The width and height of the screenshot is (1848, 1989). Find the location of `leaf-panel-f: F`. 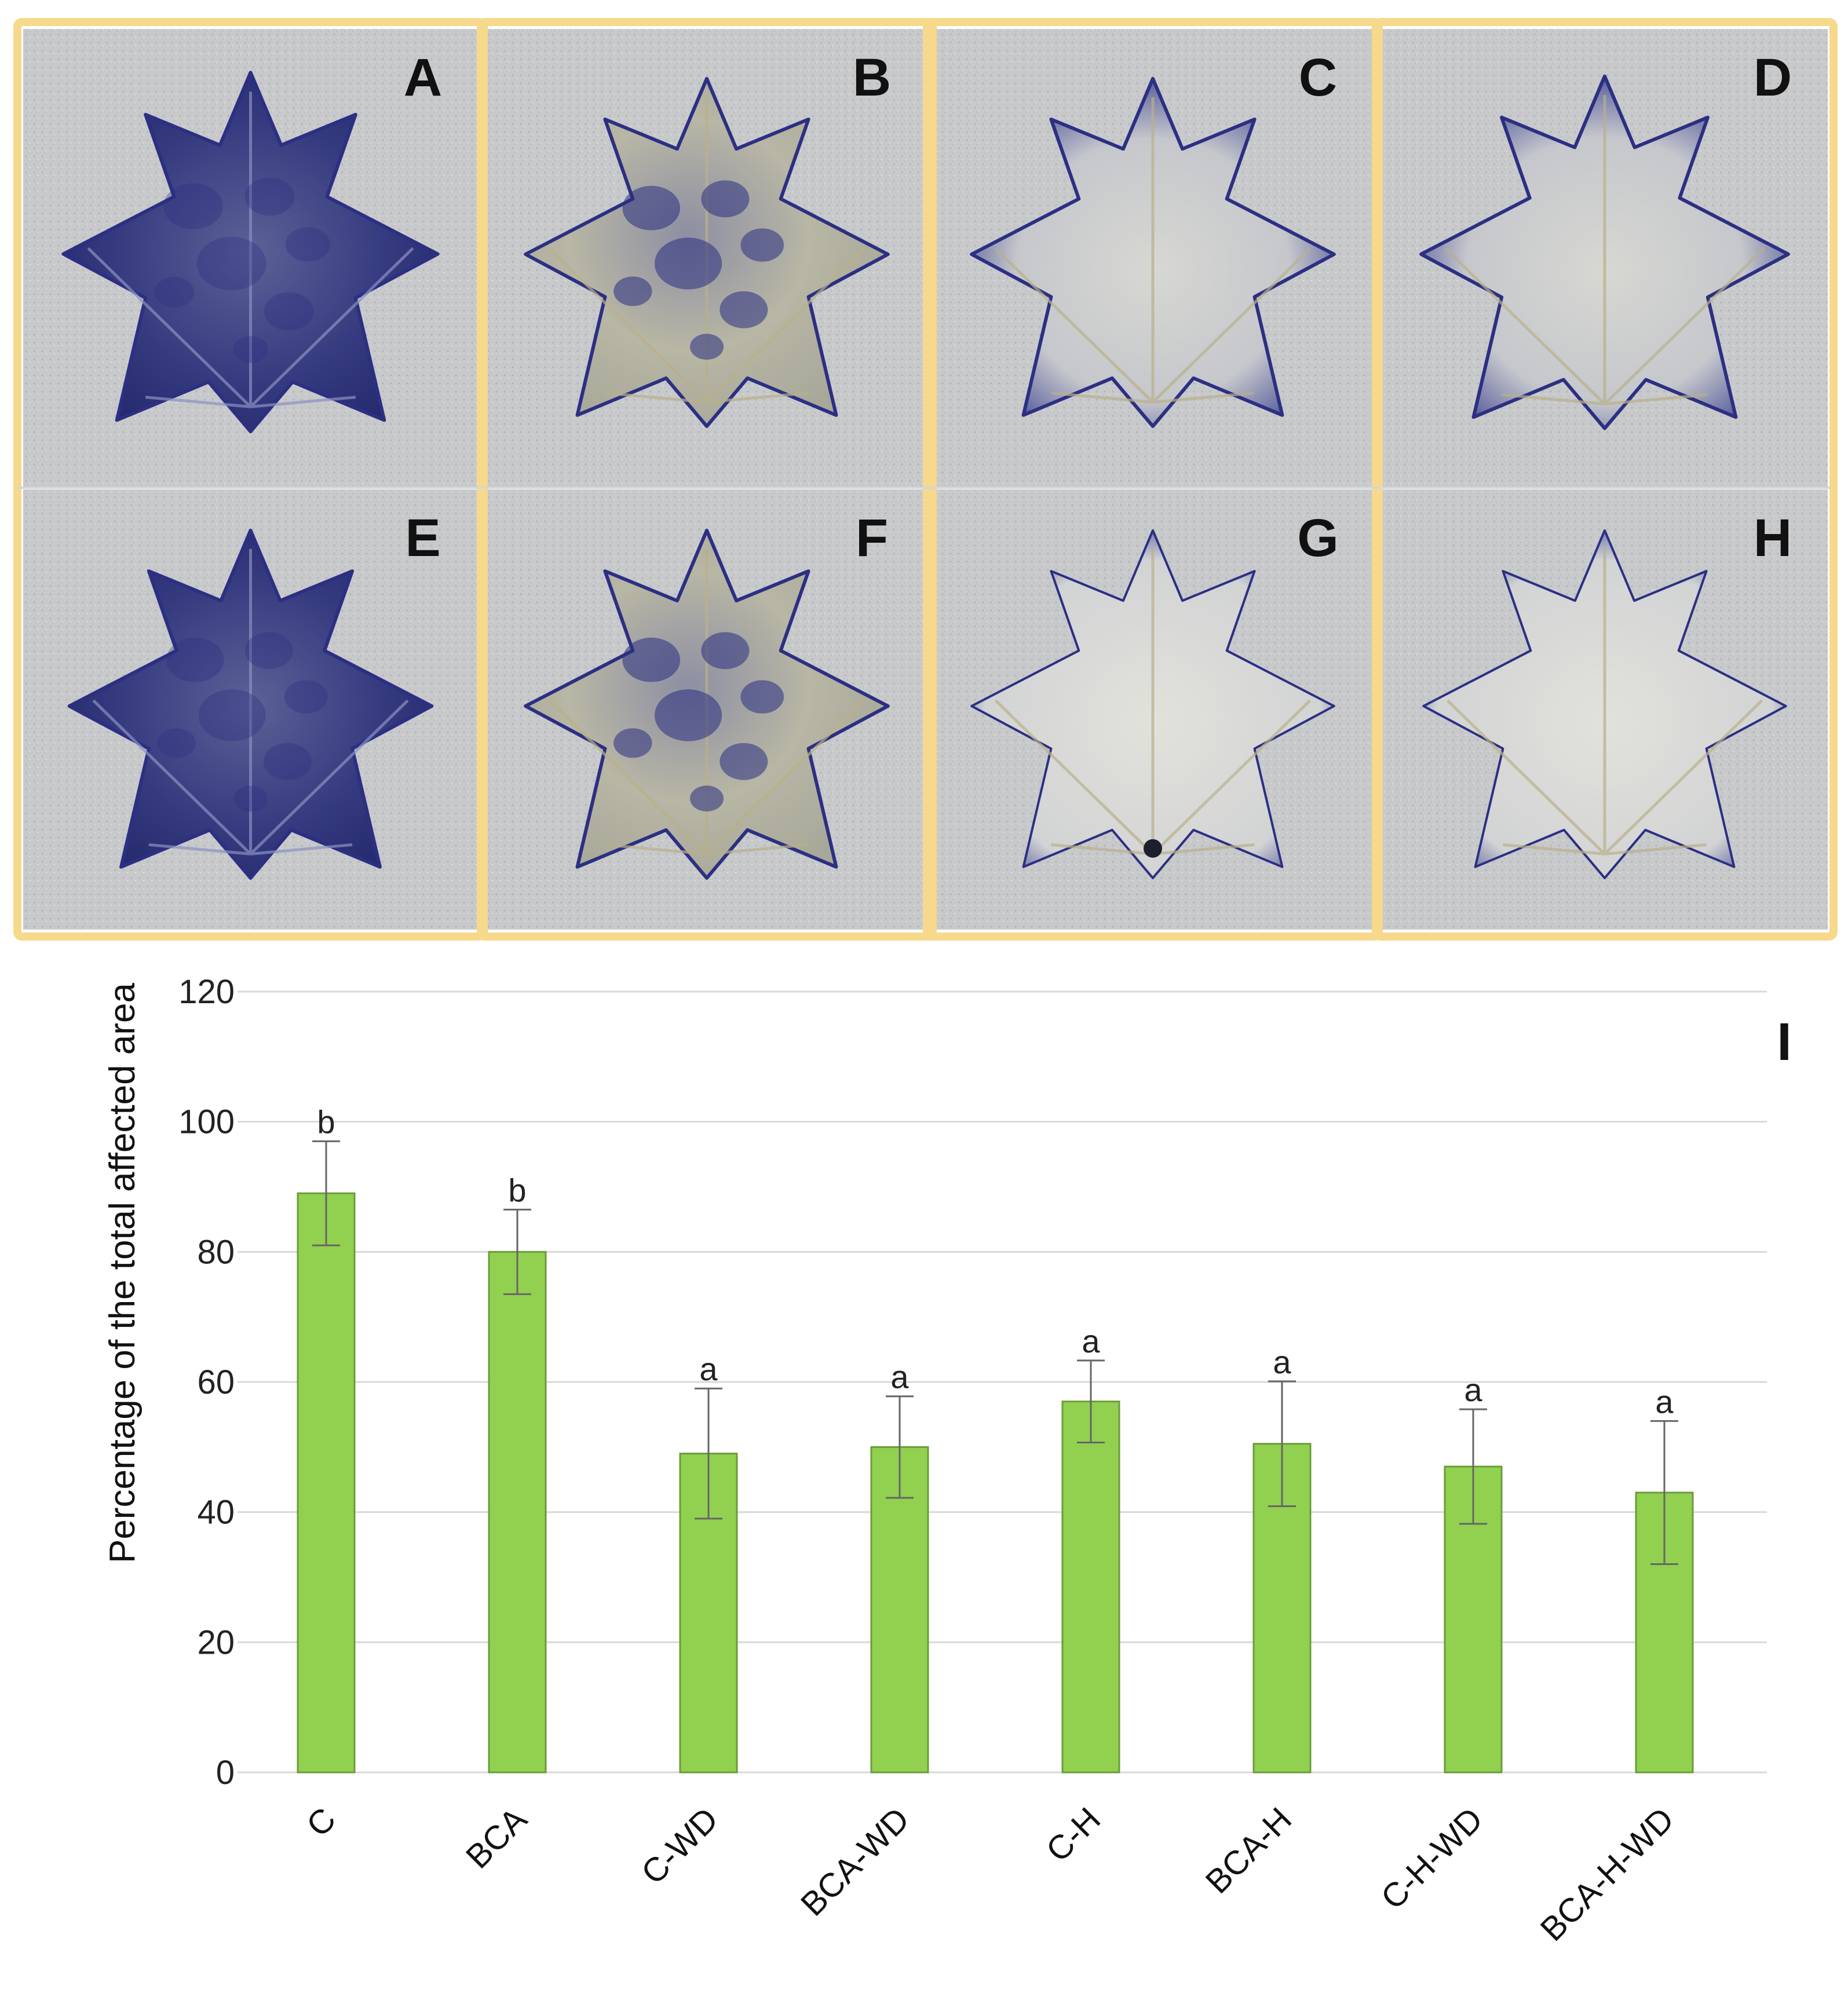

leaf-panel-f: F is located at coordinates (707, 709).